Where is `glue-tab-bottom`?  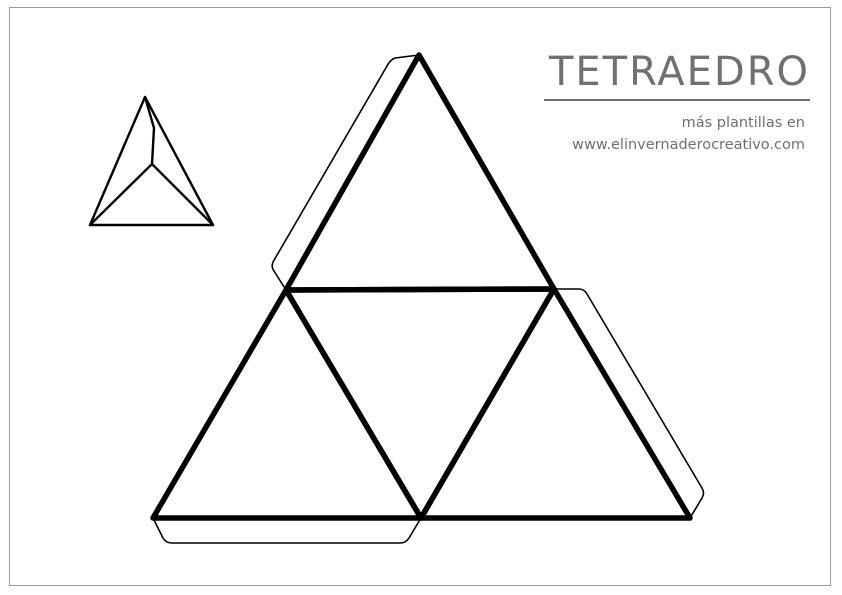 glue-tab-bottom is located at coordinates (287, 530).